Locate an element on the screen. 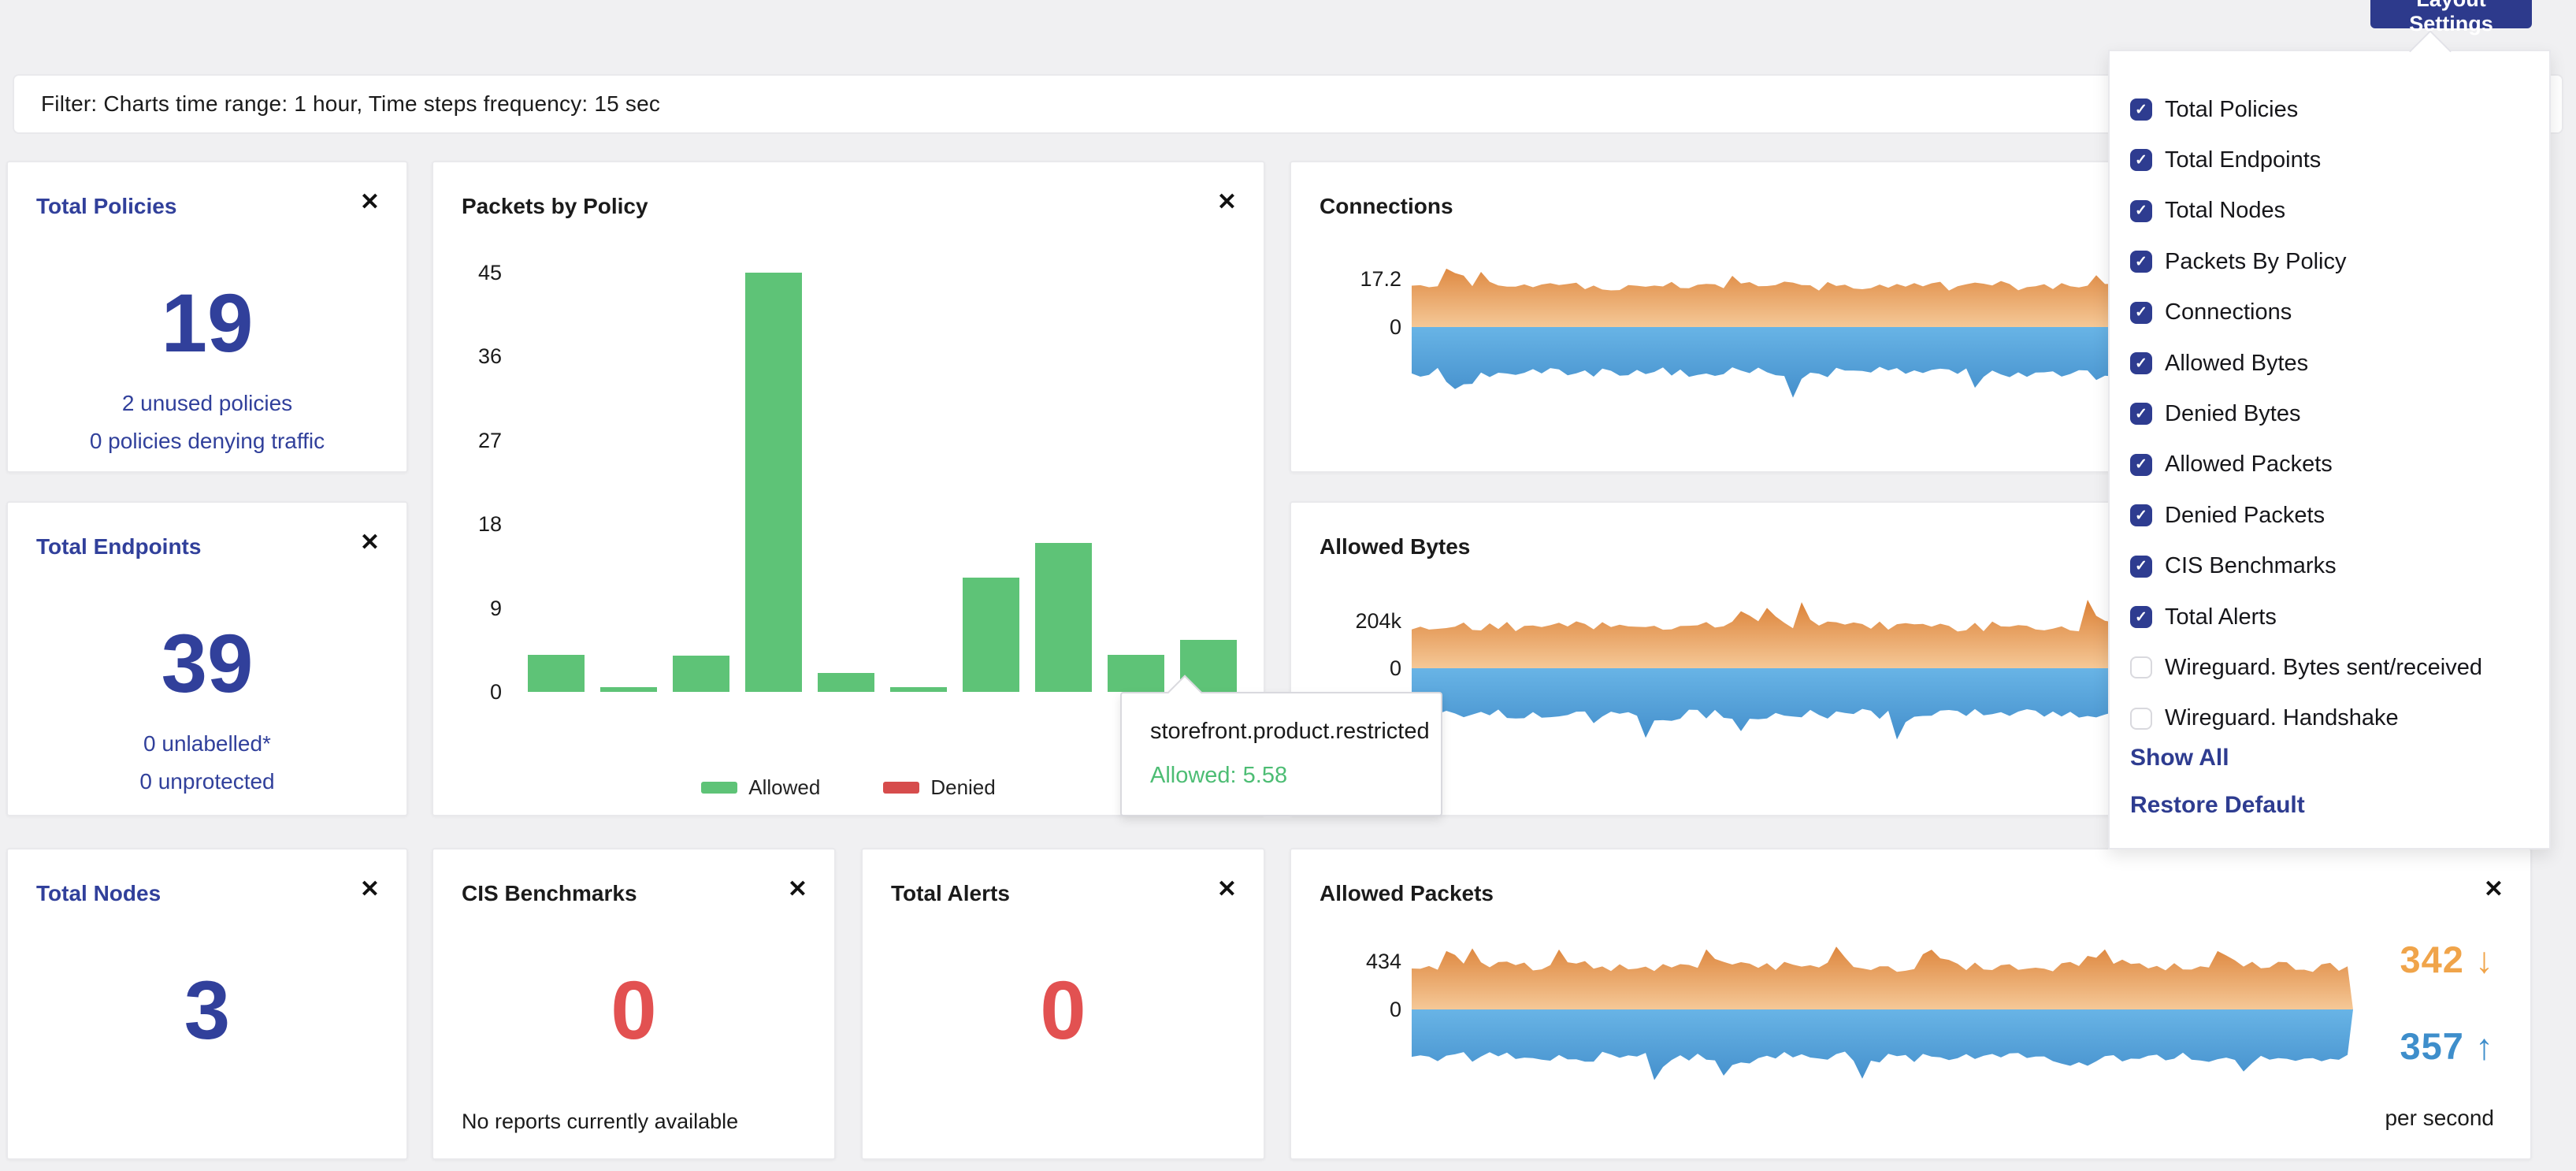 Image resolution: width=2576 pixels, height=1171 pixels. layout-settings-button: Layout Settings is located at coordinates (2451, 17).